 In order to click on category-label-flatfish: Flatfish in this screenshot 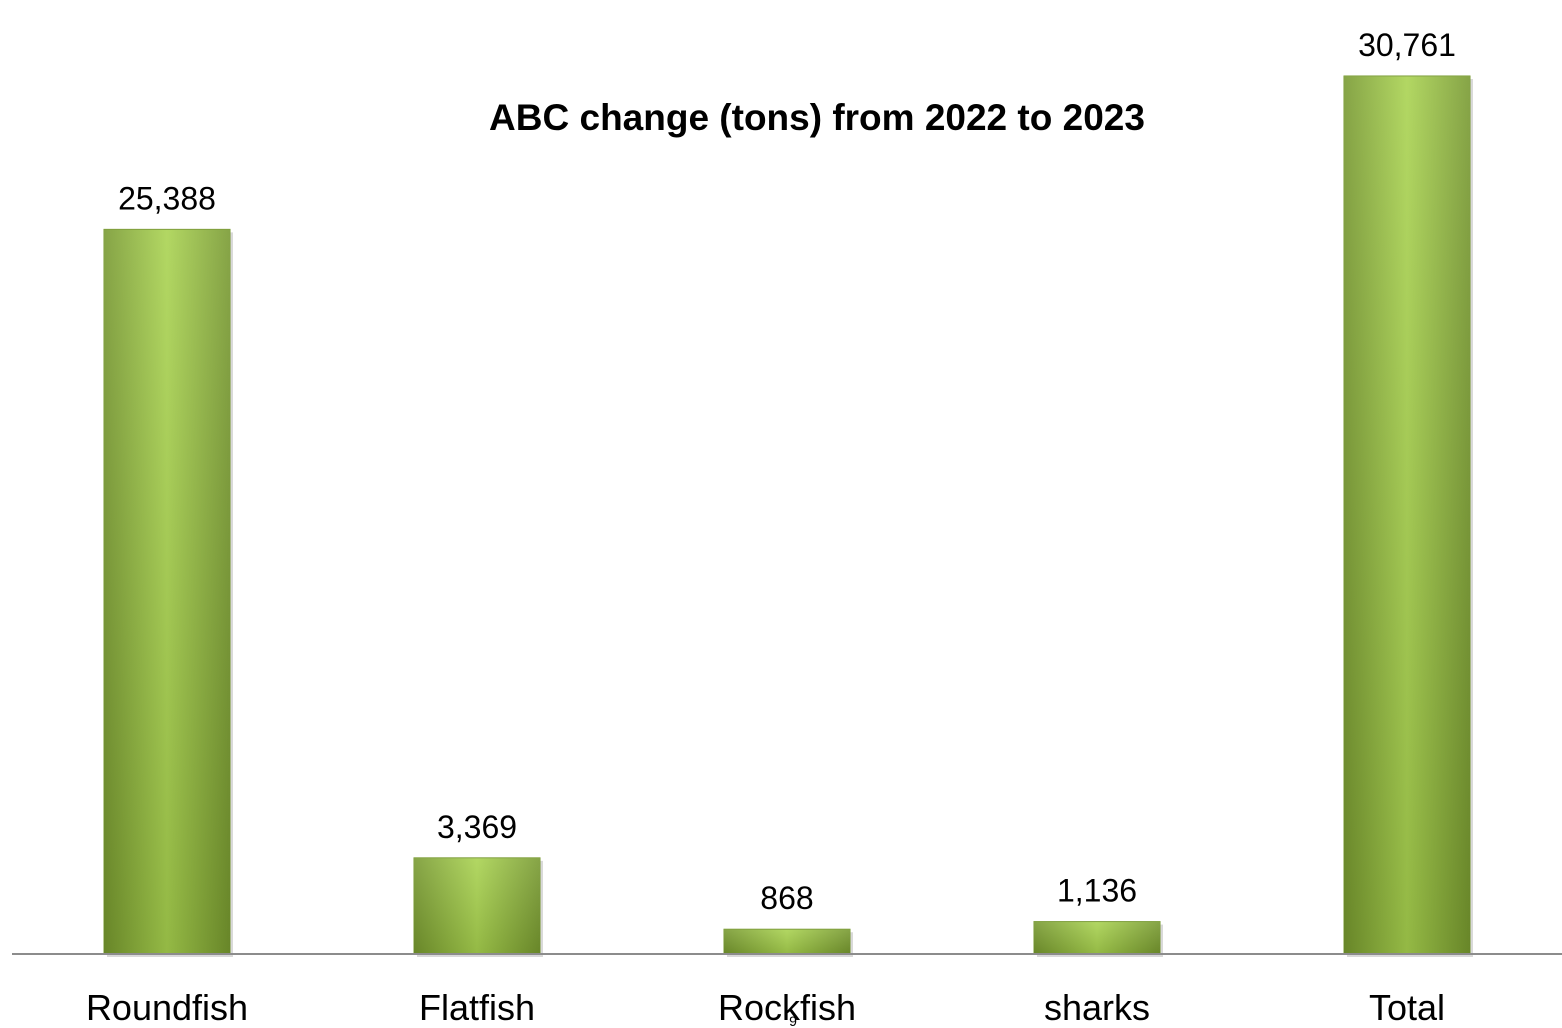, I will do `click(477, 1007)`.